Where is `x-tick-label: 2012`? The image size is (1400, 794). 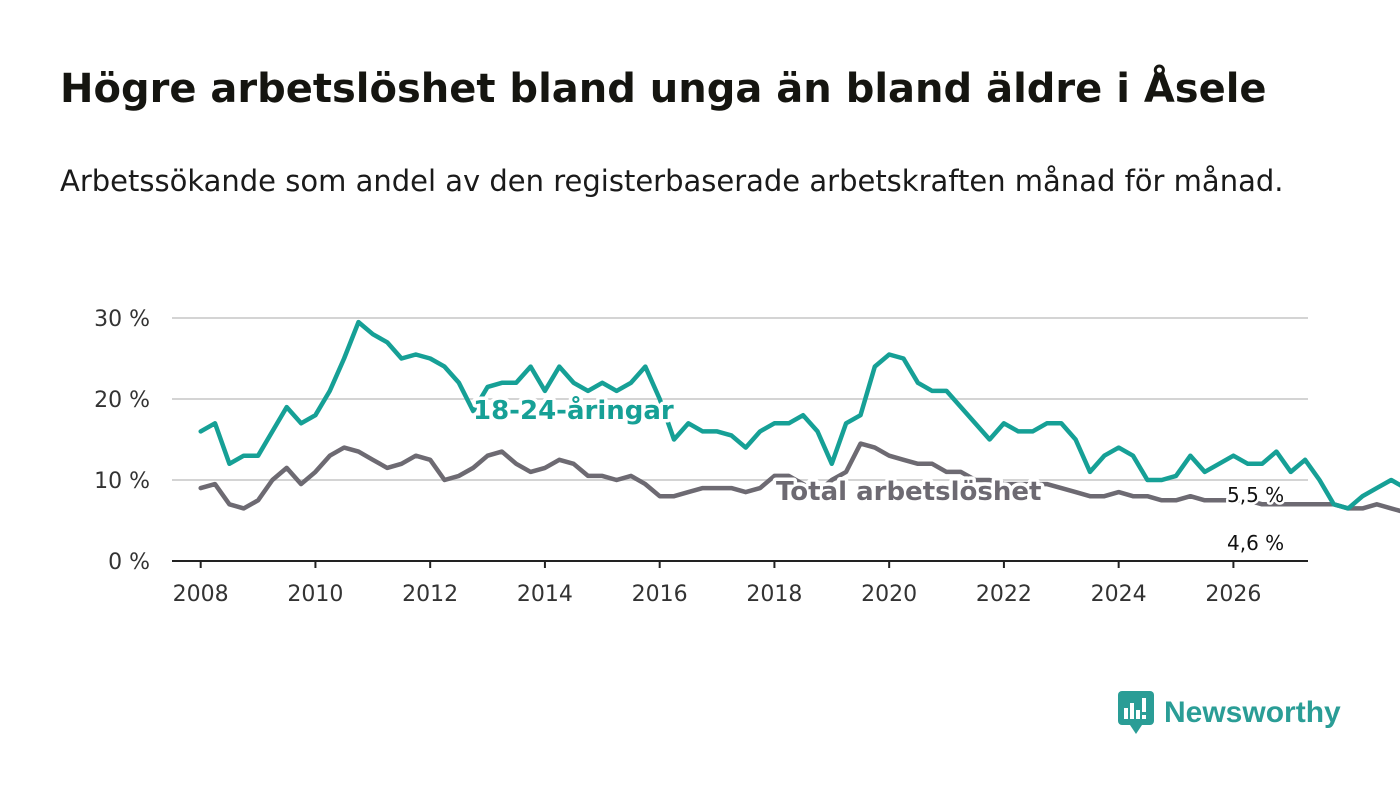 x-tick-label: 2012 is located at coordinates (430, 594).